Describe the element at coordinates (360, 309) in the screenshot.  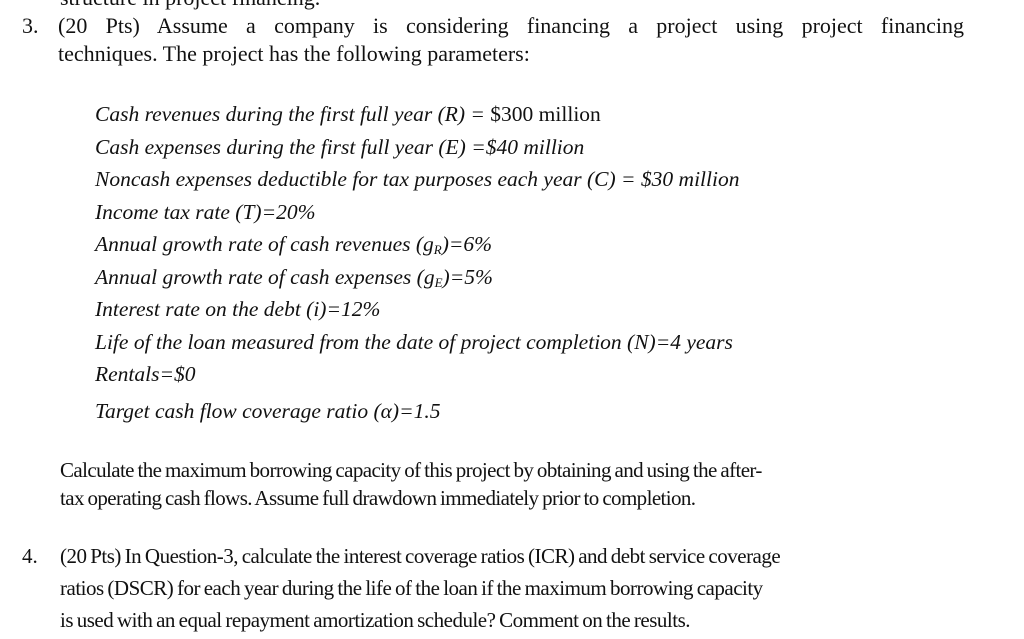
I see `param-value: 12%` at that location.